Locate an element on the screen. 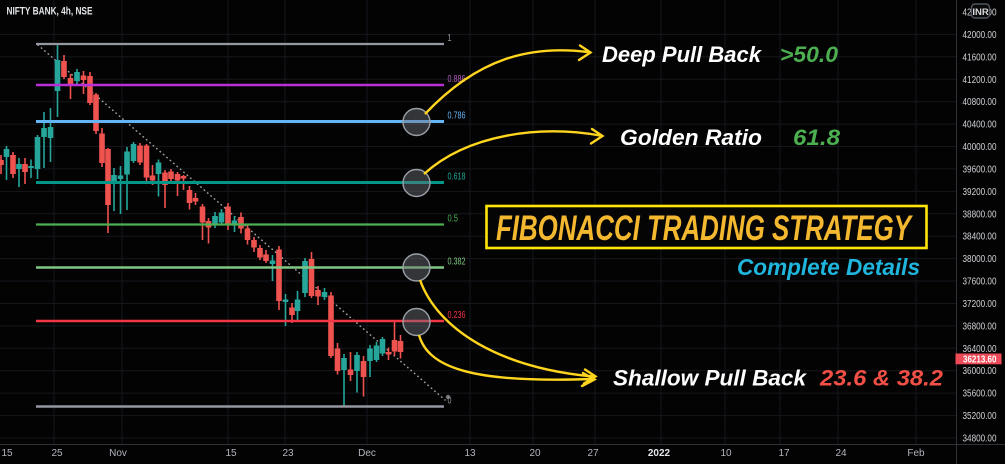  svg-text: 24 is located at coordinates (841, 453).